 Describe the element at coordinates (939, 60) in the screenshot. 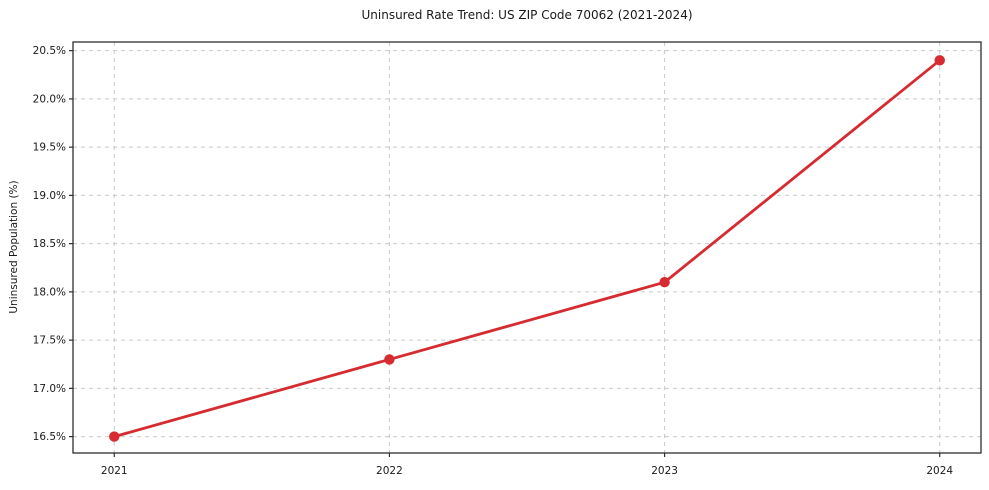

I see `data-point-2024` at that location.